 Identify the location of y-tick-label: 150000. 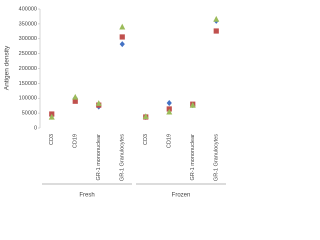
(28, 84).